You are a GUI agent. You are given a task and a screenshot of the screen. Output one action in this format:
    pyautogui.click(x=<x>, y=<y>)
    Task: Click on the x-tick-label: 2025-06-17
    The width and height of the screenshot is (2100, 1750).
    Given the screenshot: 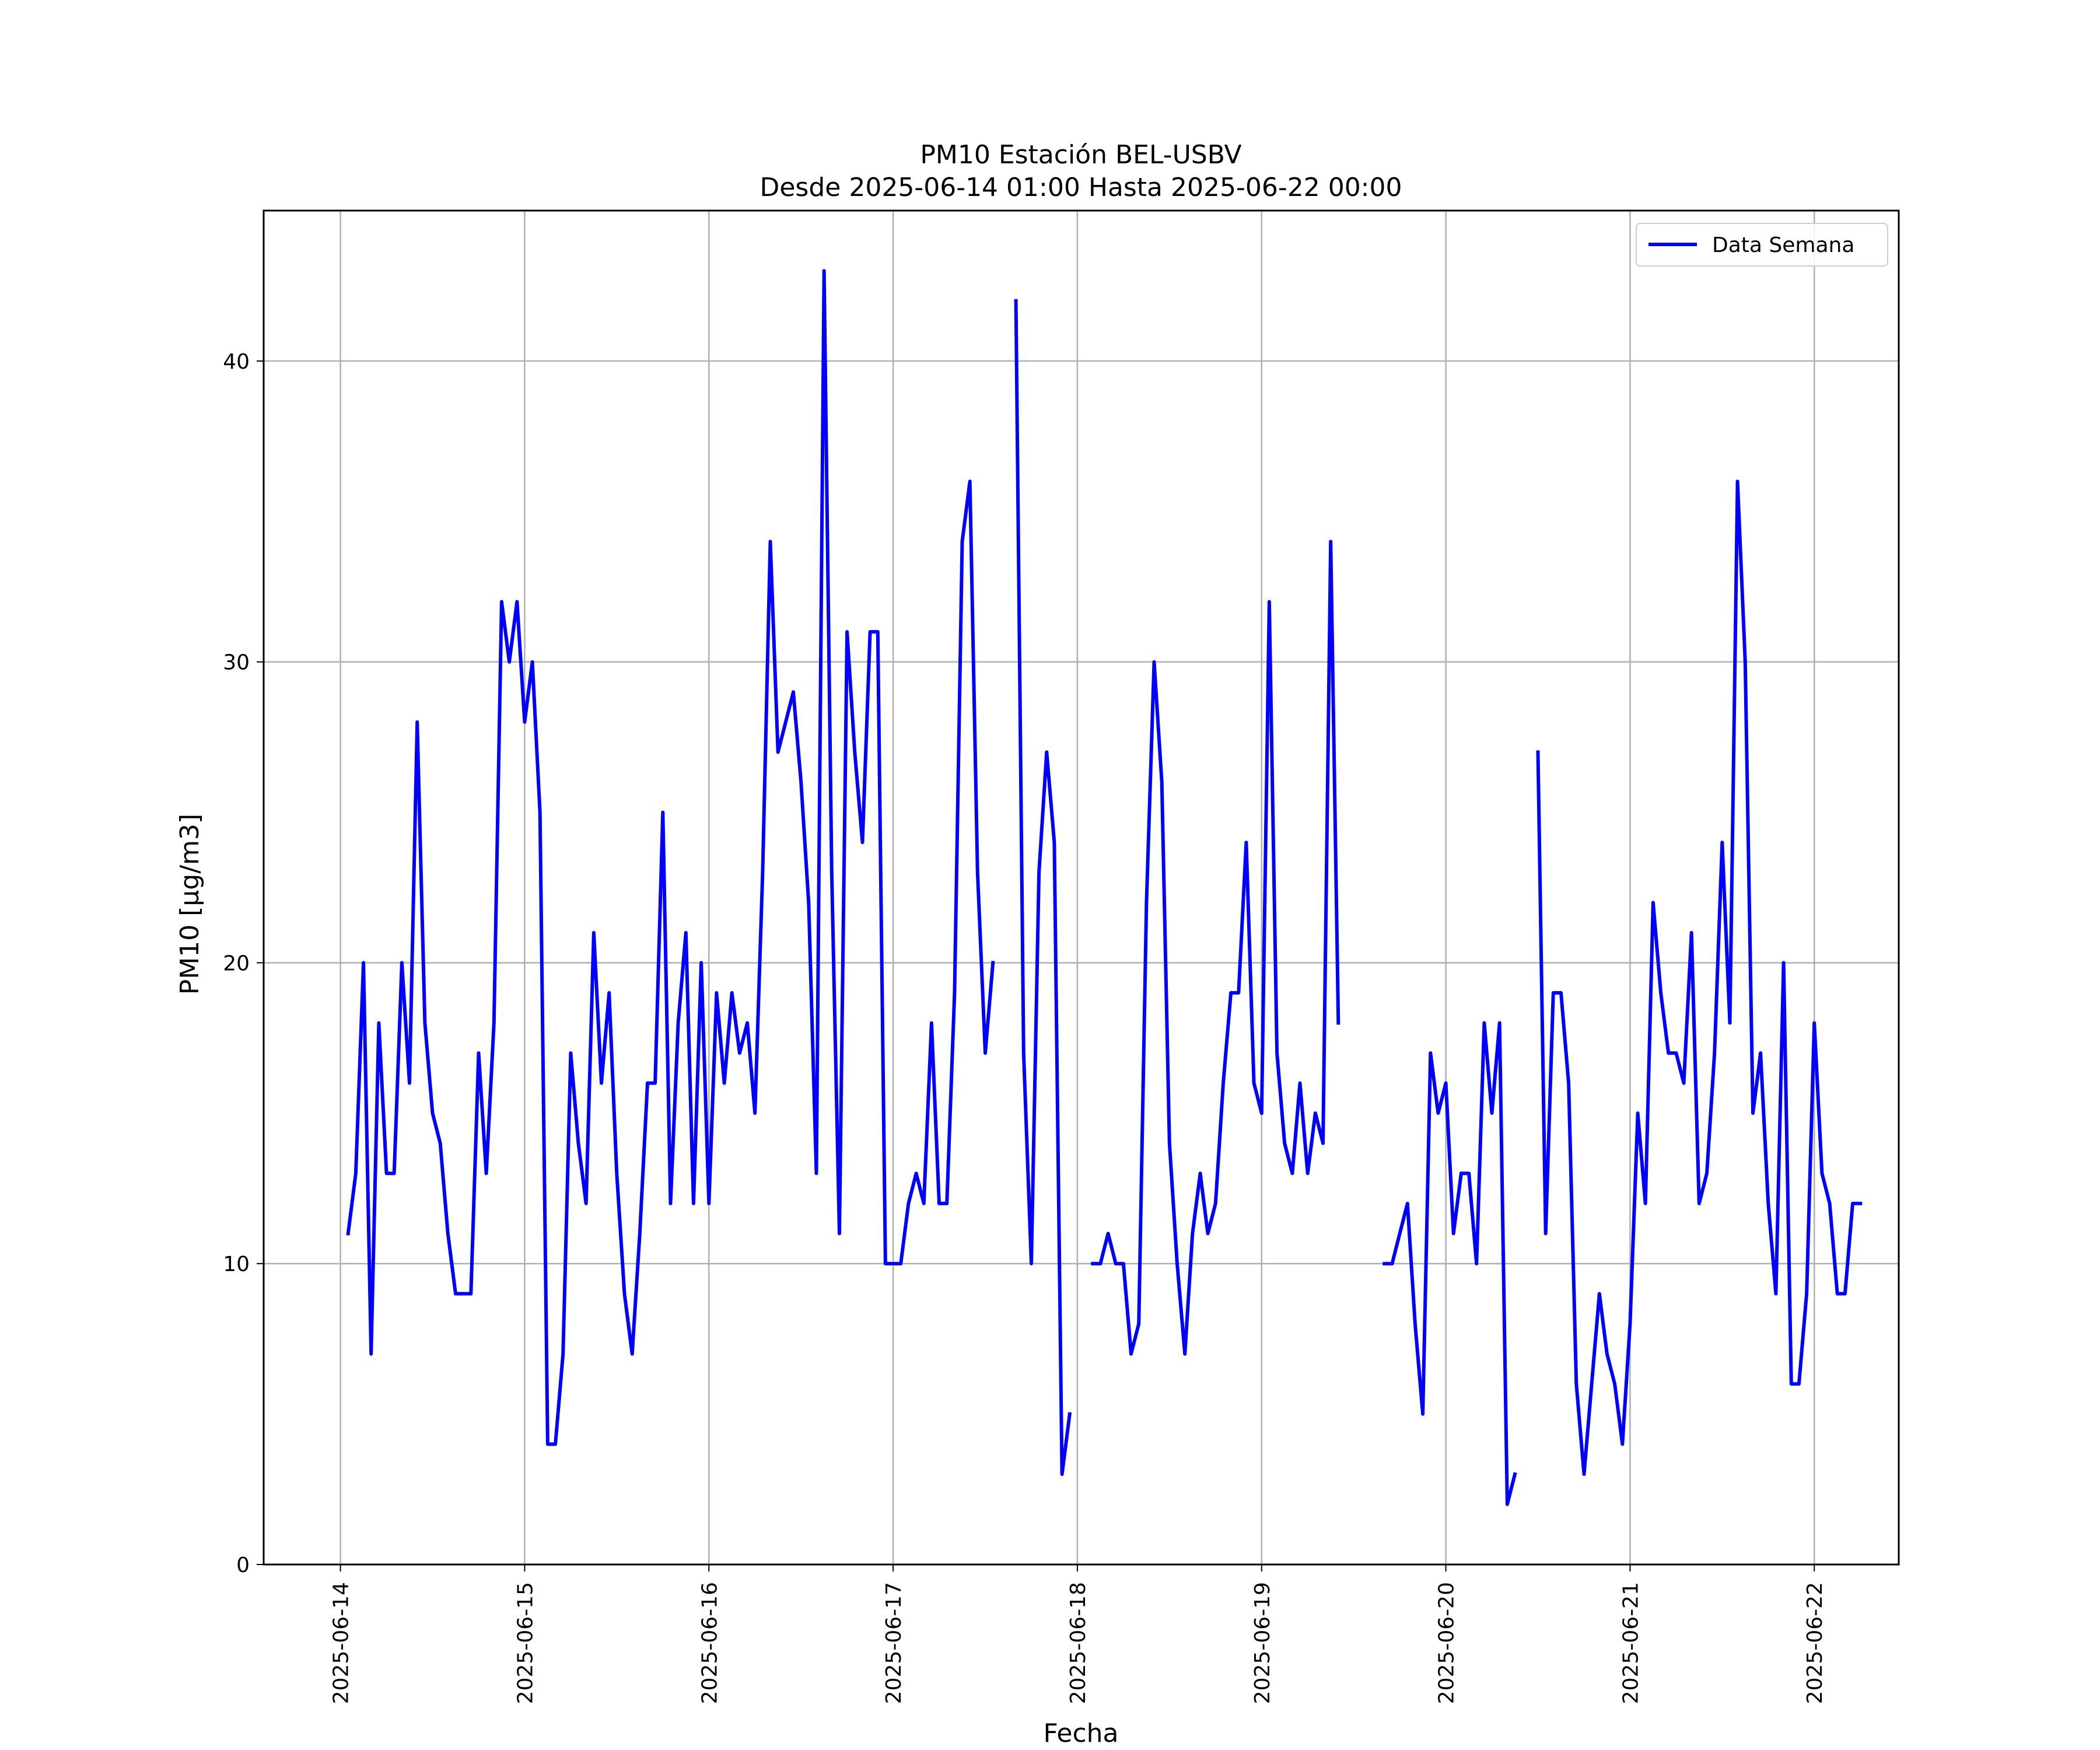 What is the action you would take?
    pyautogui.click(x=894, y=1643)
    